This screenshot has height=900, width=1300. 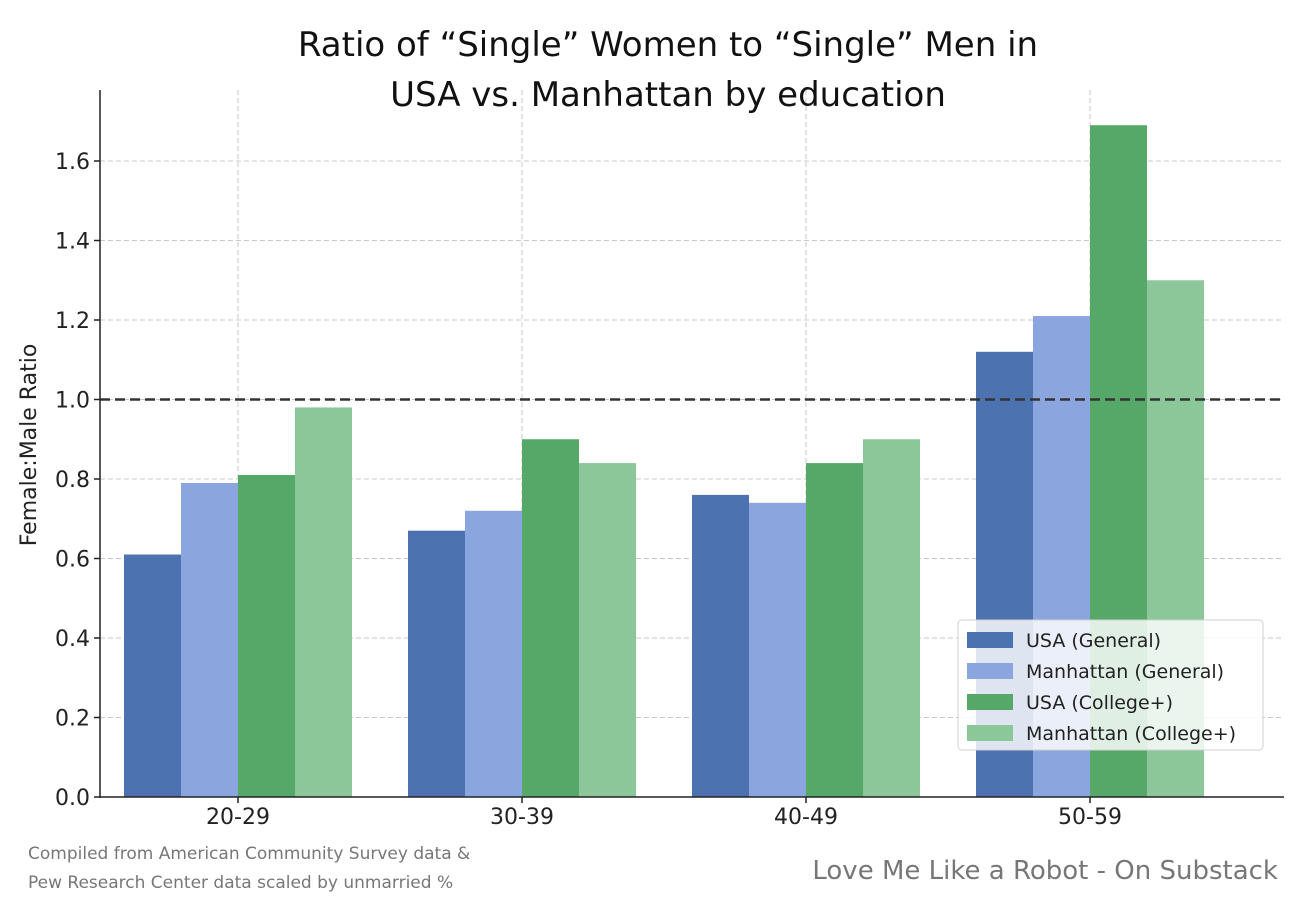 What do you see at coordinates (806, 817) in the screenshot?
I see `x-tick-label: 40-49` at bounding box center [806, 817].